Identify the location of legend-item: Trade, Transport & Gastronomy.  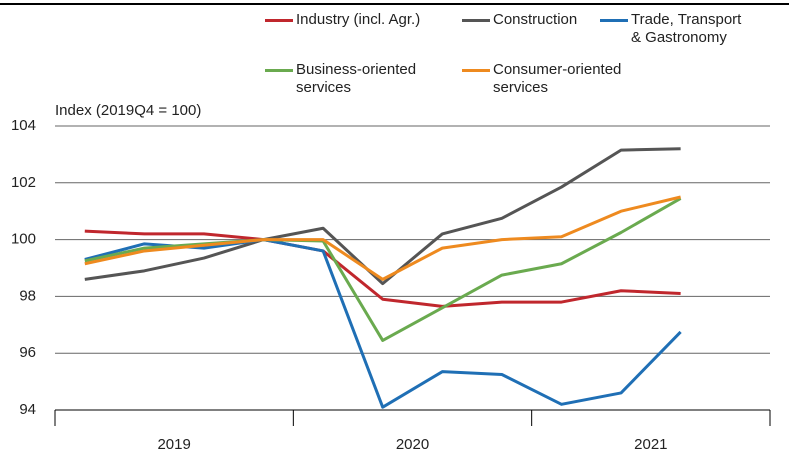
(675, 29).